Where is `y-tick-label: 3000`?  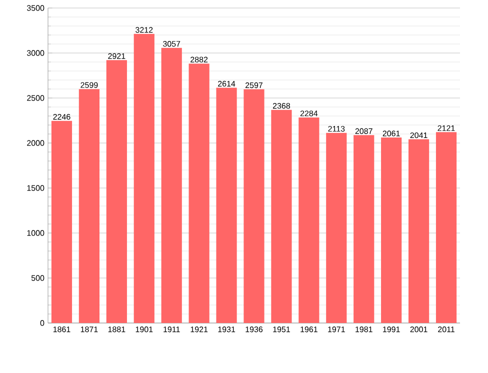
y-tick-label: 3000 is located at coordinates (35, 53).